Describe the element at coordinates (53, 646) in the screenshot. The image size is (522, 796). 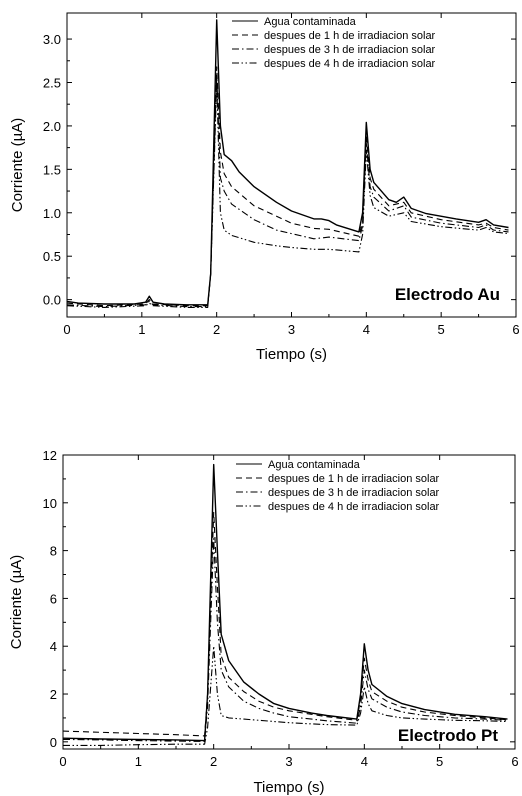
I see `y-tick-label: 4` at that location.